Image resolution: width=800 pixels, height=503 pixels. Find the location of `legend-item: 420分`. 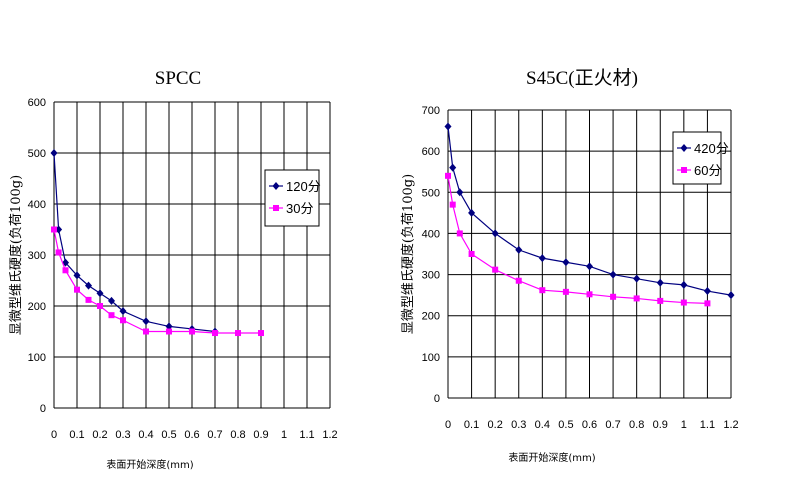

legend-item: 420分 is located at coordinates (703, 148).